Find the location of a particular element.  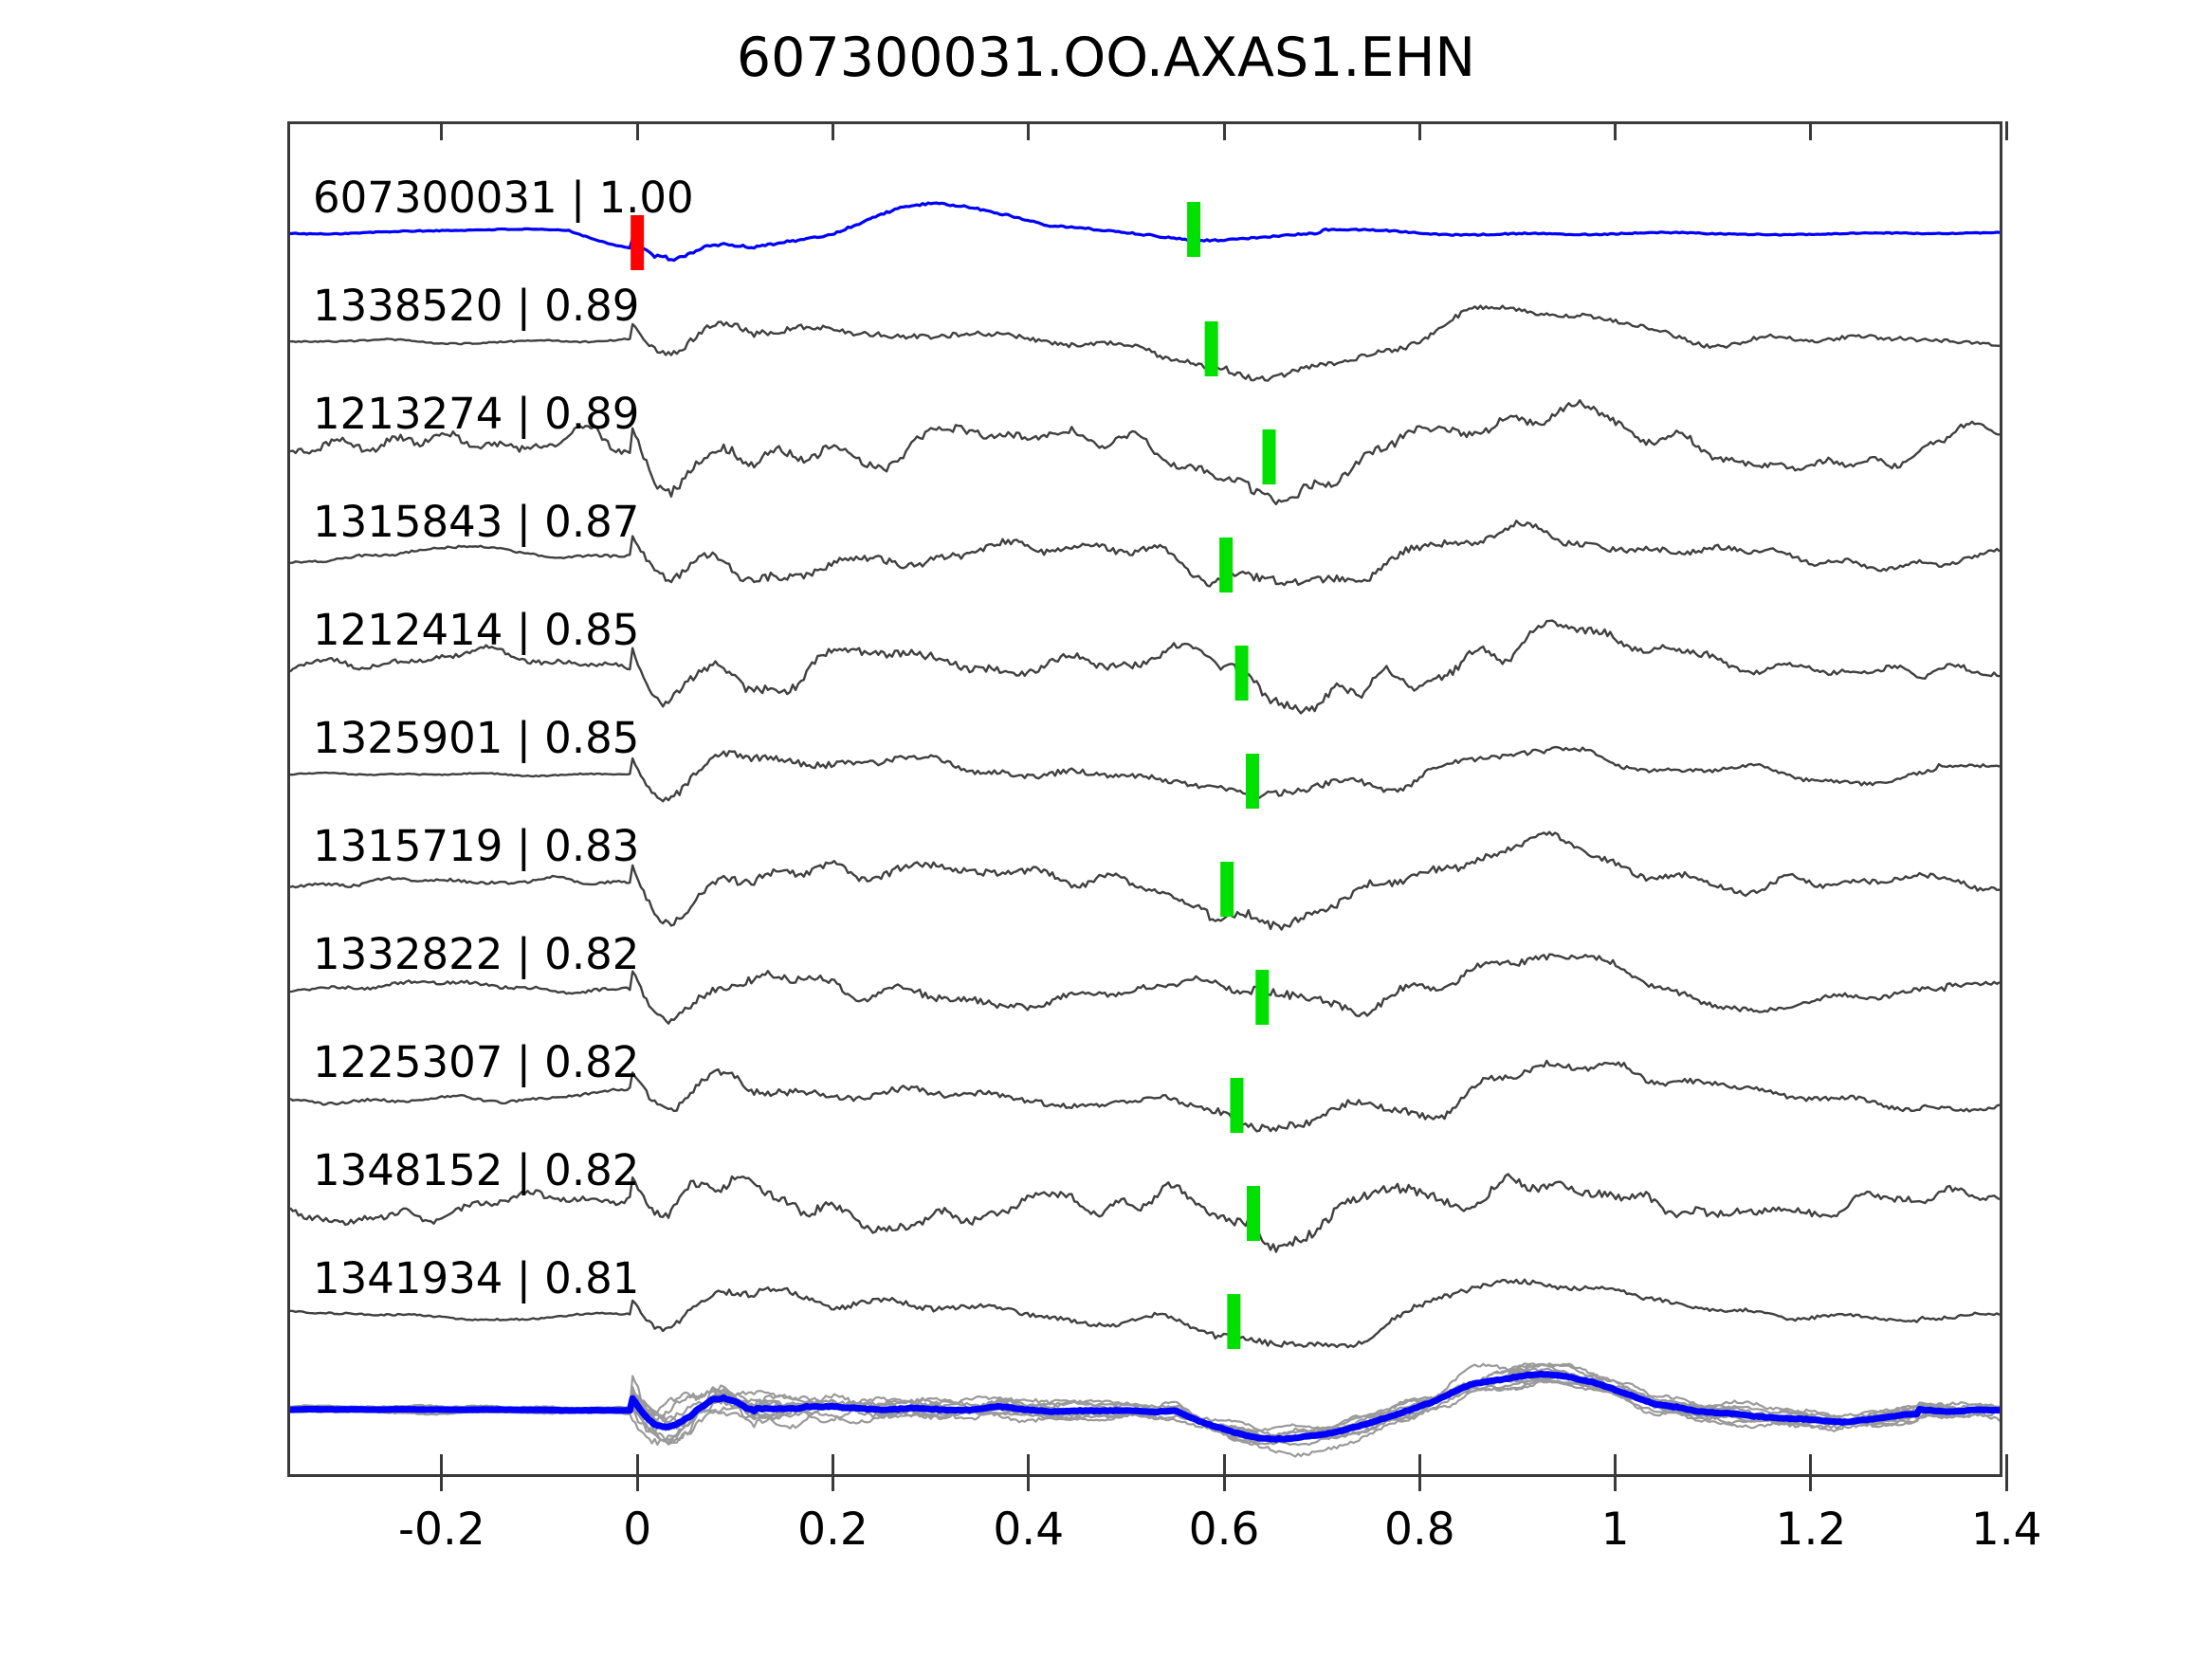

stack-overlay-trace is located at coordinates (1145, 1402).